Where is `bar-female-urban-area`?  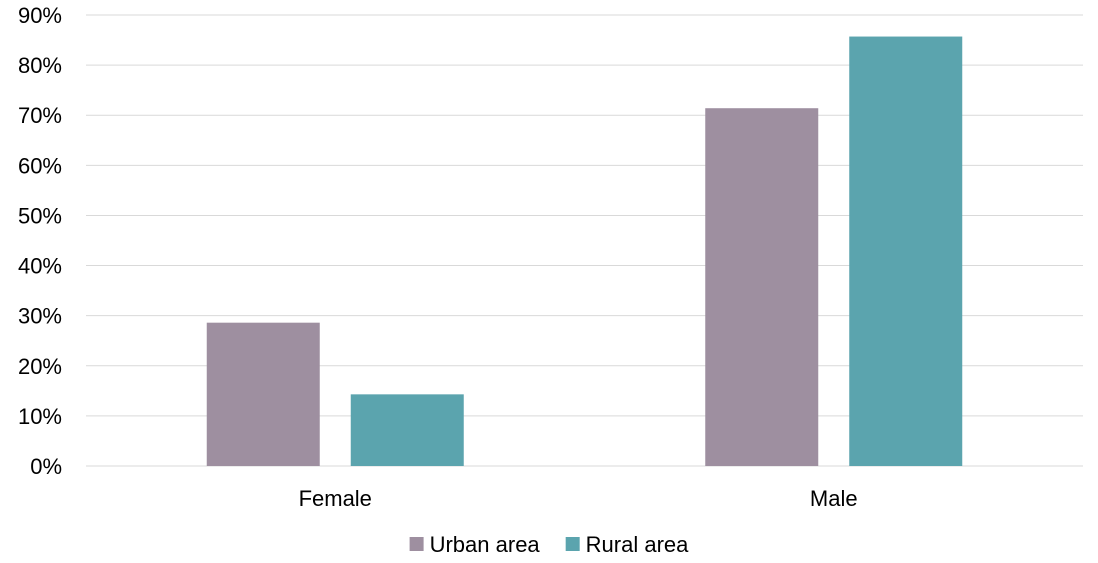 bar-female-urban-area is located at coordinates (263, 394).